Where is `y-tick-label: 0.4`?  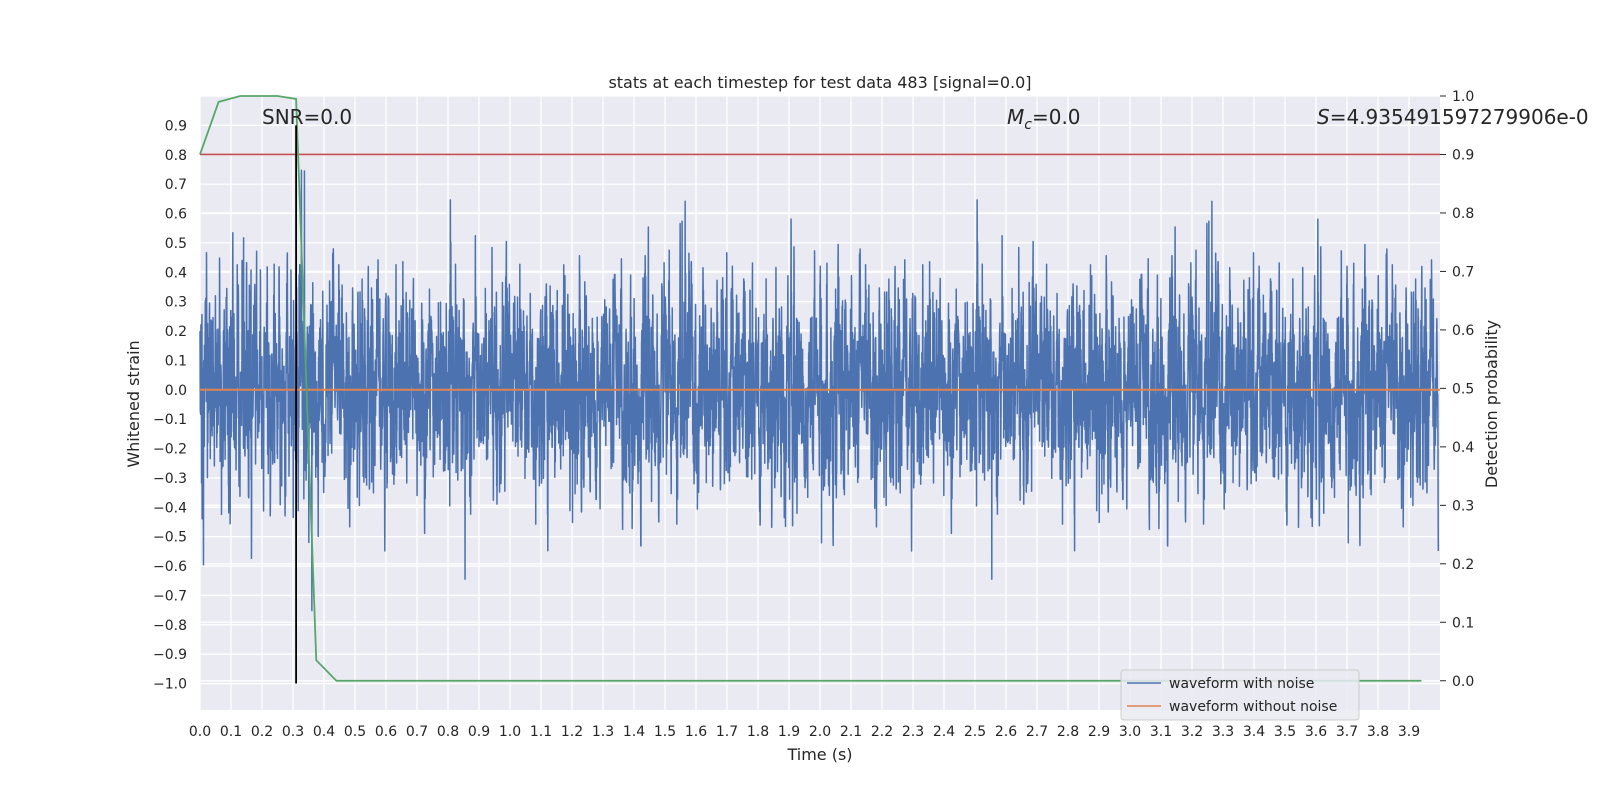
y-tick-label: 0.4 is located at coordinates (176, 273).